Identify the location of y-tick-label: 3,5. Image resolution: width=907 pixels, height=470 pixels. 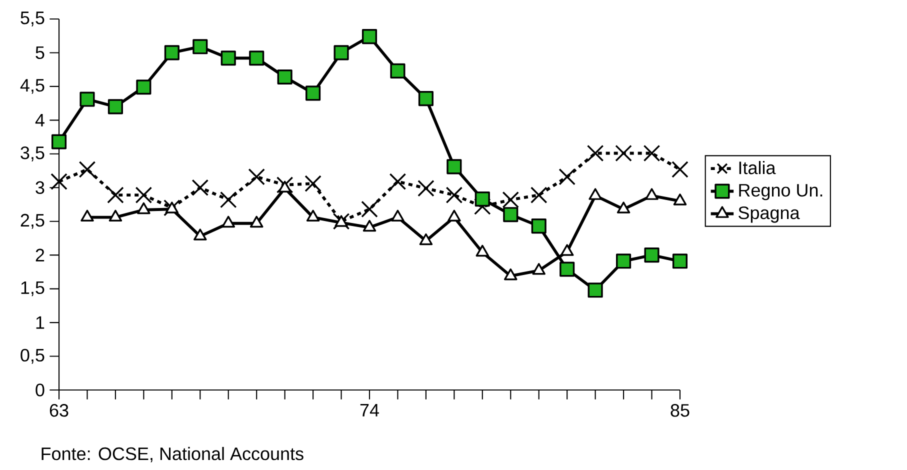
(32, 154).